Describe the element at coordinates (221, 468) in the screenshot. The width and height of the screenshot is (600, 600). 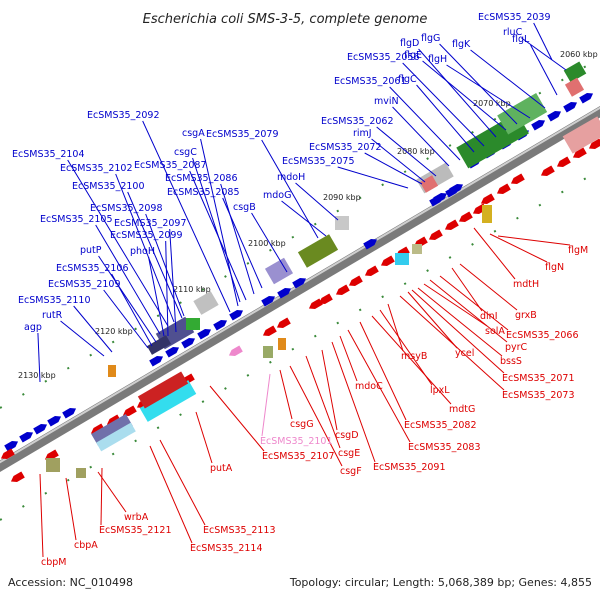
I see `reverse-gene-label: putA` at that location.